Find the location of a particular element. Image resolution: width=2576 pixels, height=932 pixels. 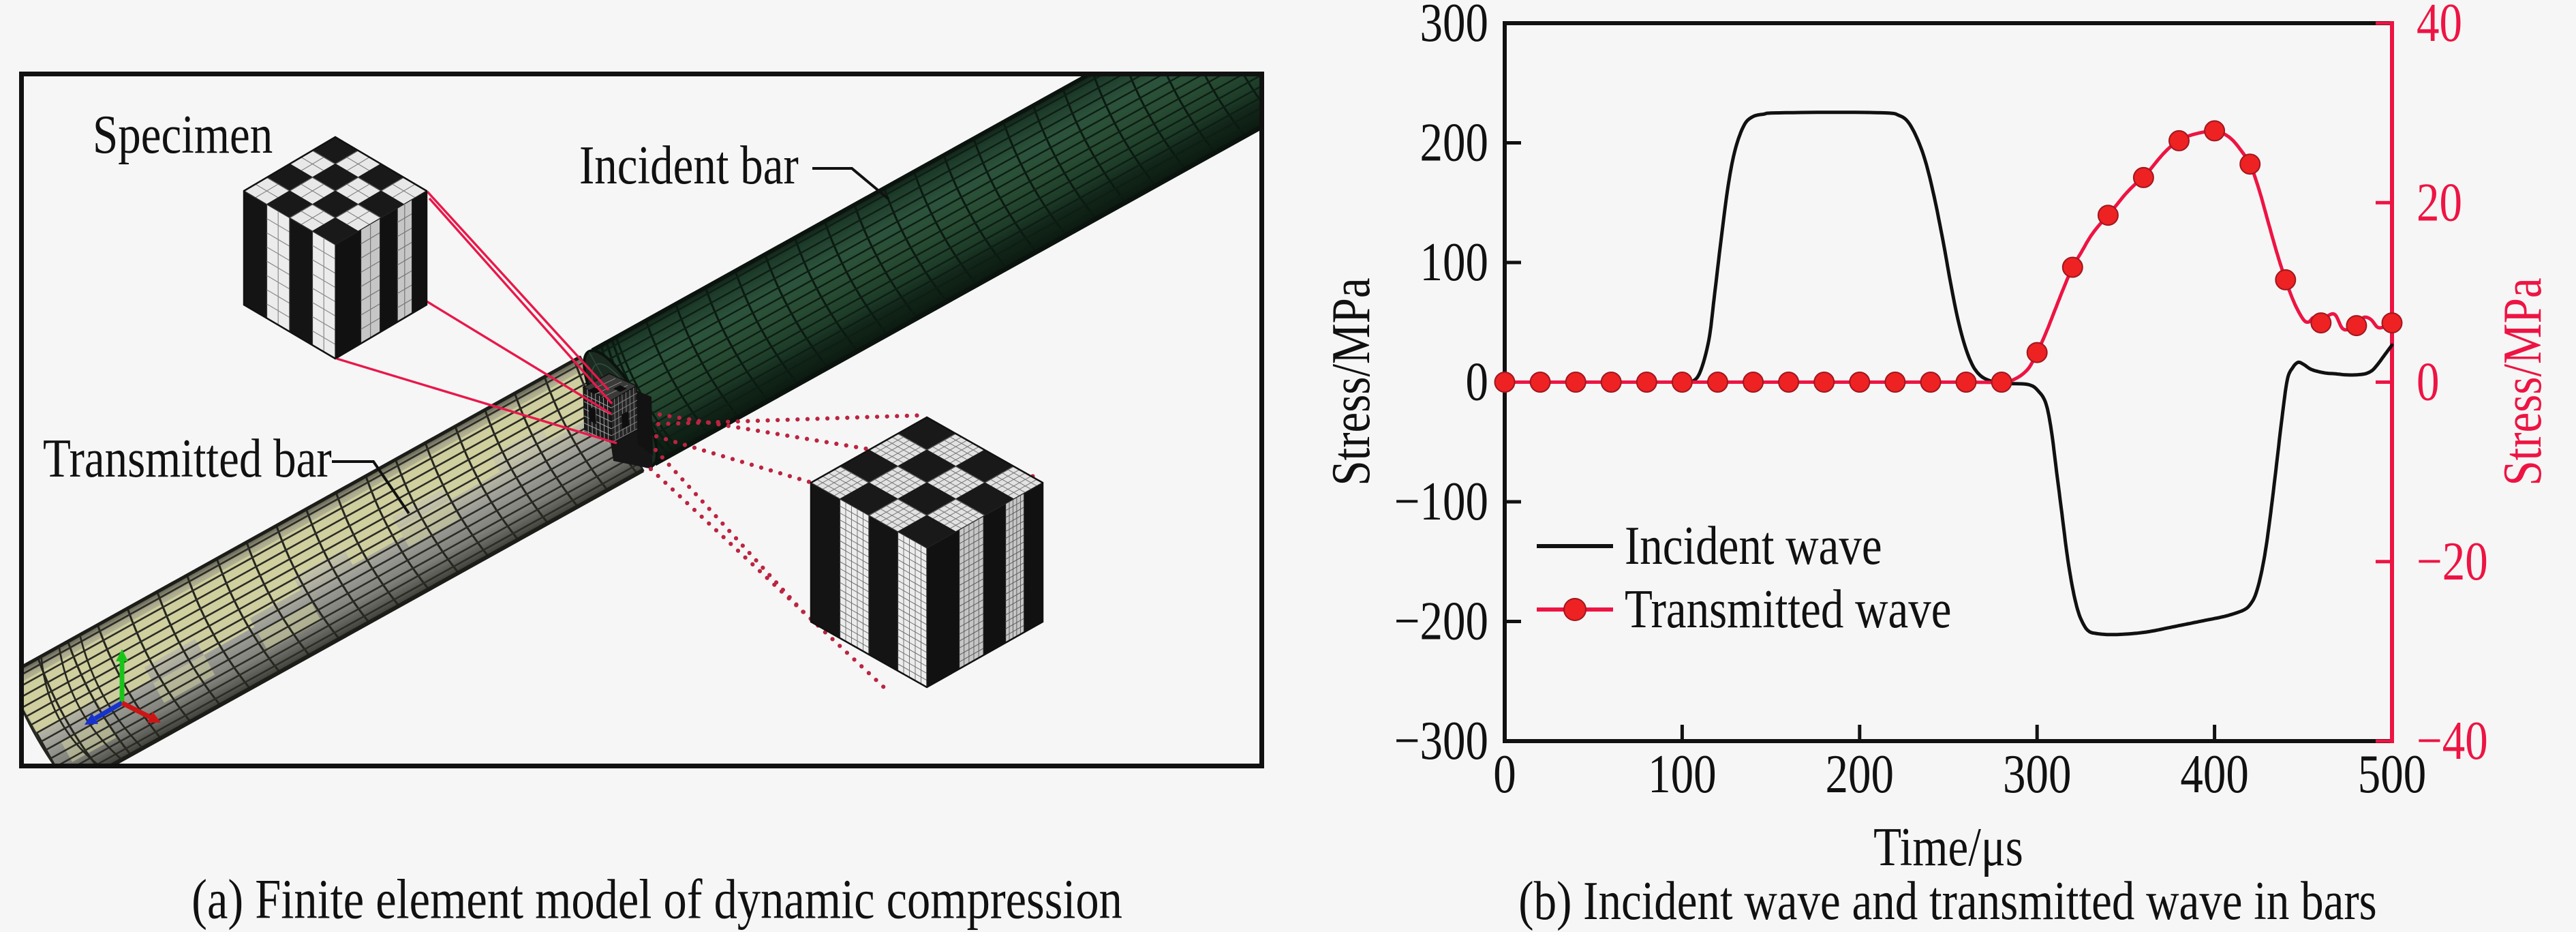

svg-text: −20 is located at coordinates (2452, 561).